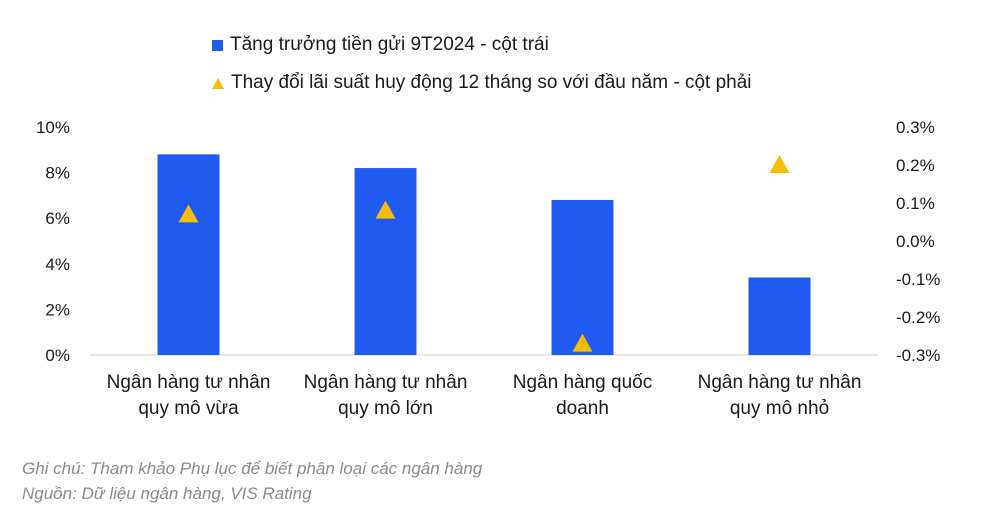 This screenshot has height=524, width=1004. Describe the element at coordinates (217, 45) in the screenshot. I see `legend-bar-swatch` at that location.